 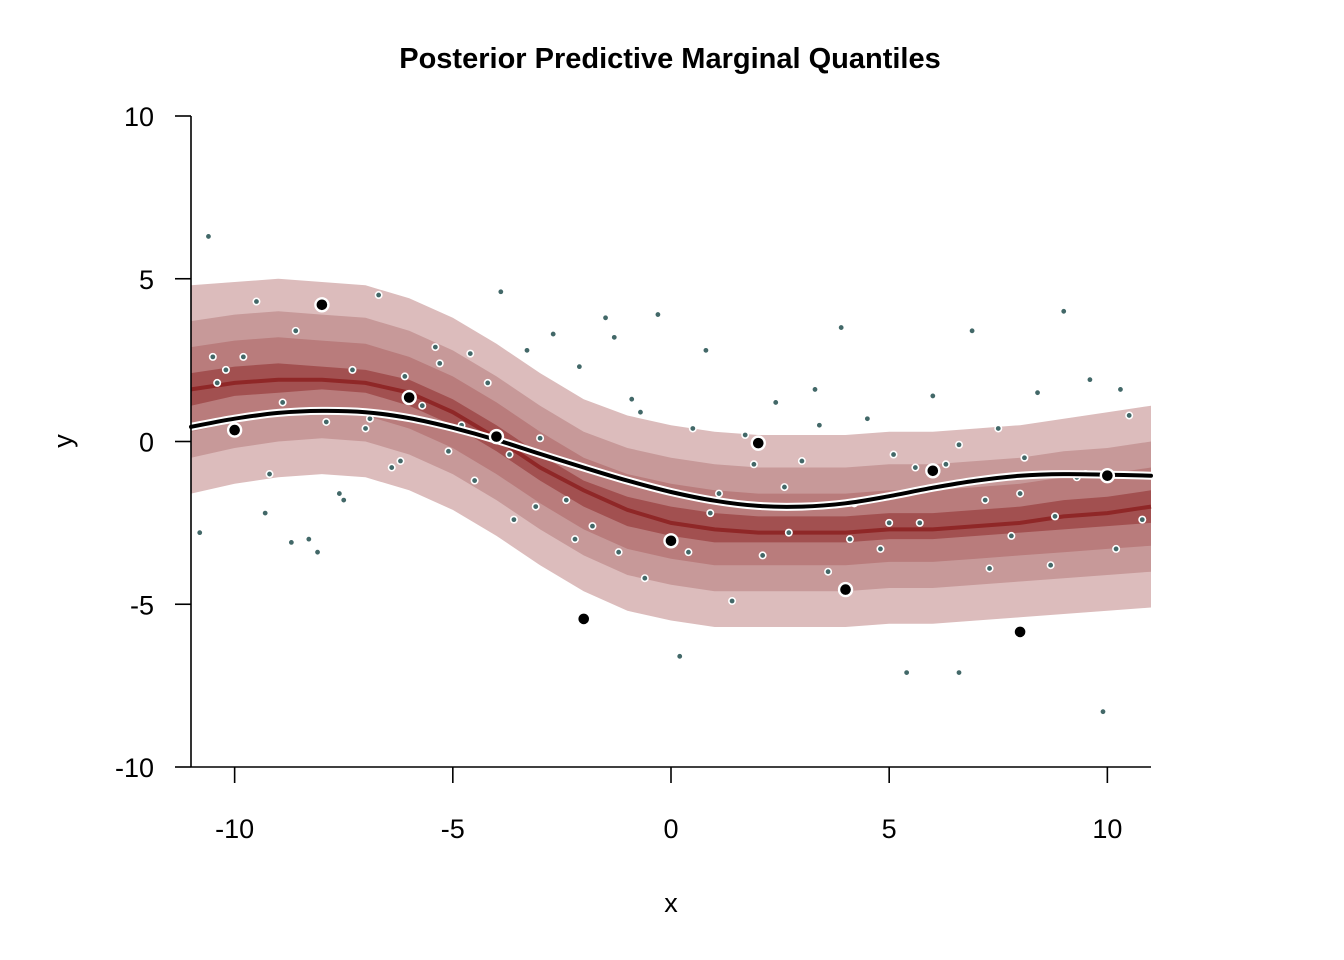 I want to click on x-tick-label: 10, so click(x=1107, y=829).